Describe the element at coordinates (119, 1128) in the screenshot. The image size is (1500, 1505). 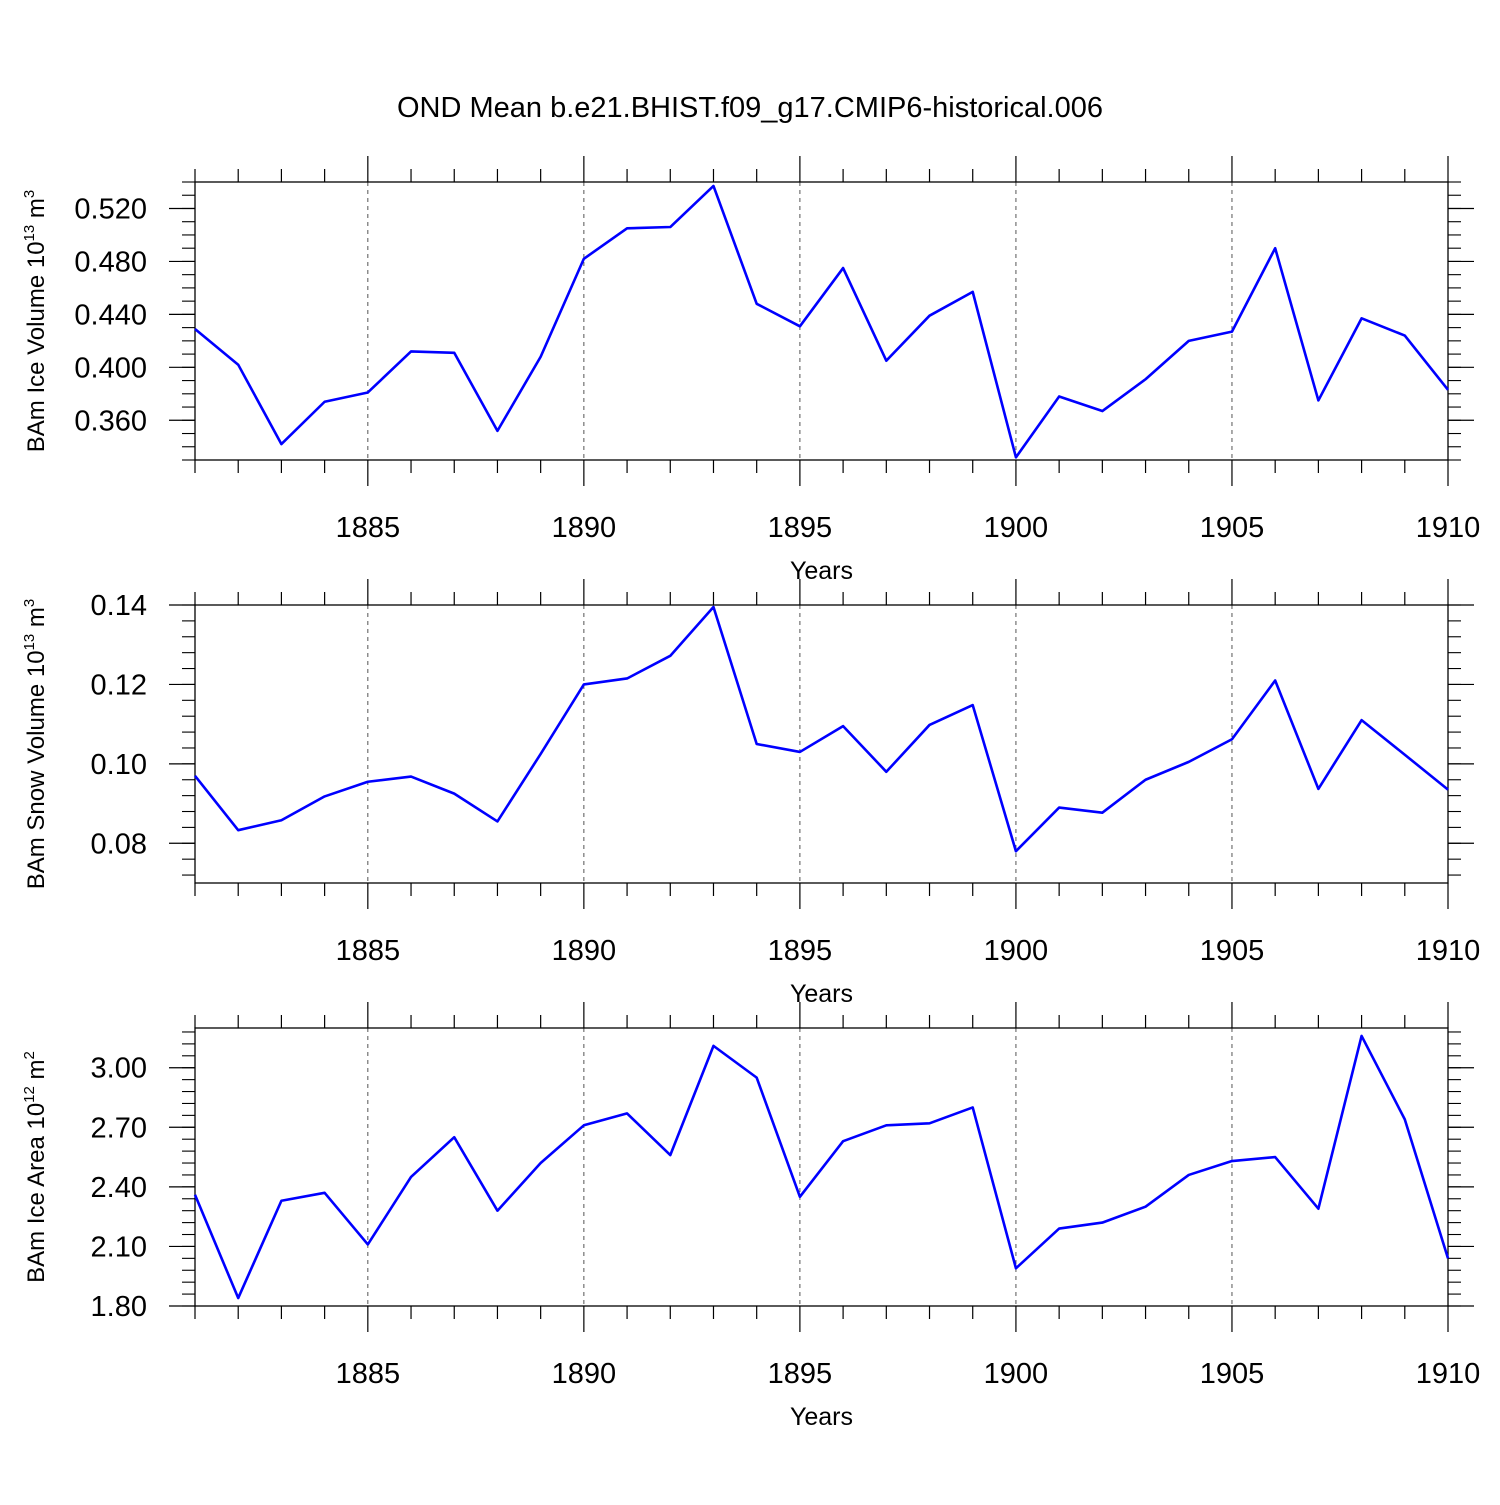
I see `y-tick-label: 2.70` at that location.